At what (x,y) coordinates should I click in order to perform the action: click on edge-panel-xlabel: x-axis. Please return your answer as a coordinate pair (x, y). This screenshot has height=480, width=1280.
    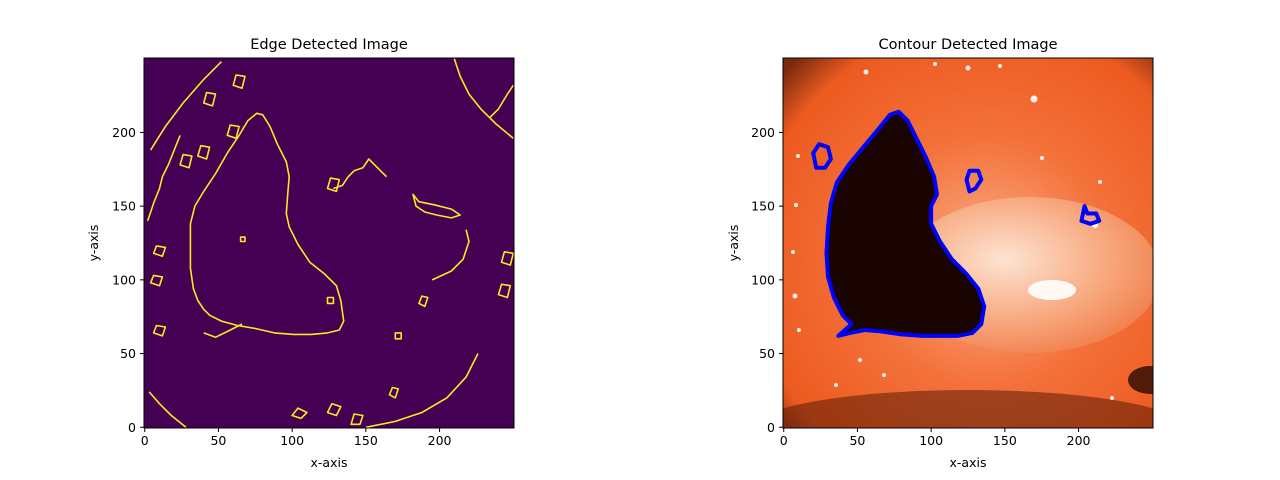
    Looking at the image, I should click on (329, 462).